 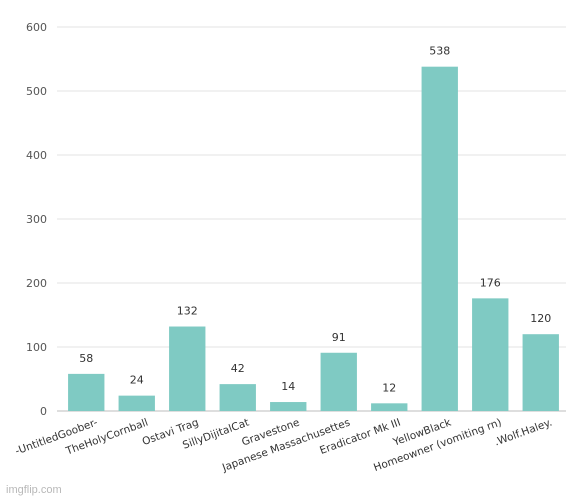 What do you see at coordinates (34, 490) in the screenshot?
I see `watermark: imgflip.com` at bounding box center [34, 490].